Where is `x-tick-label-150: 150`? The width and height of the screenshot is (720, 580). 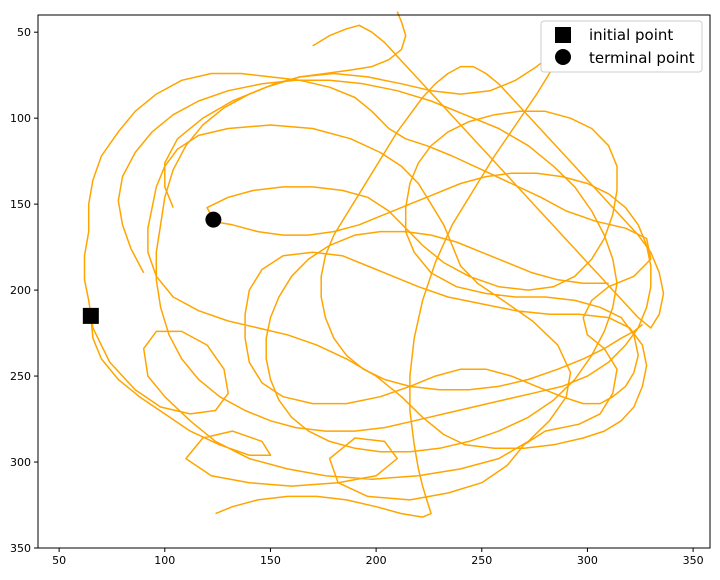 x-tick-label-150: 150 is located at coordinates (270, 560).